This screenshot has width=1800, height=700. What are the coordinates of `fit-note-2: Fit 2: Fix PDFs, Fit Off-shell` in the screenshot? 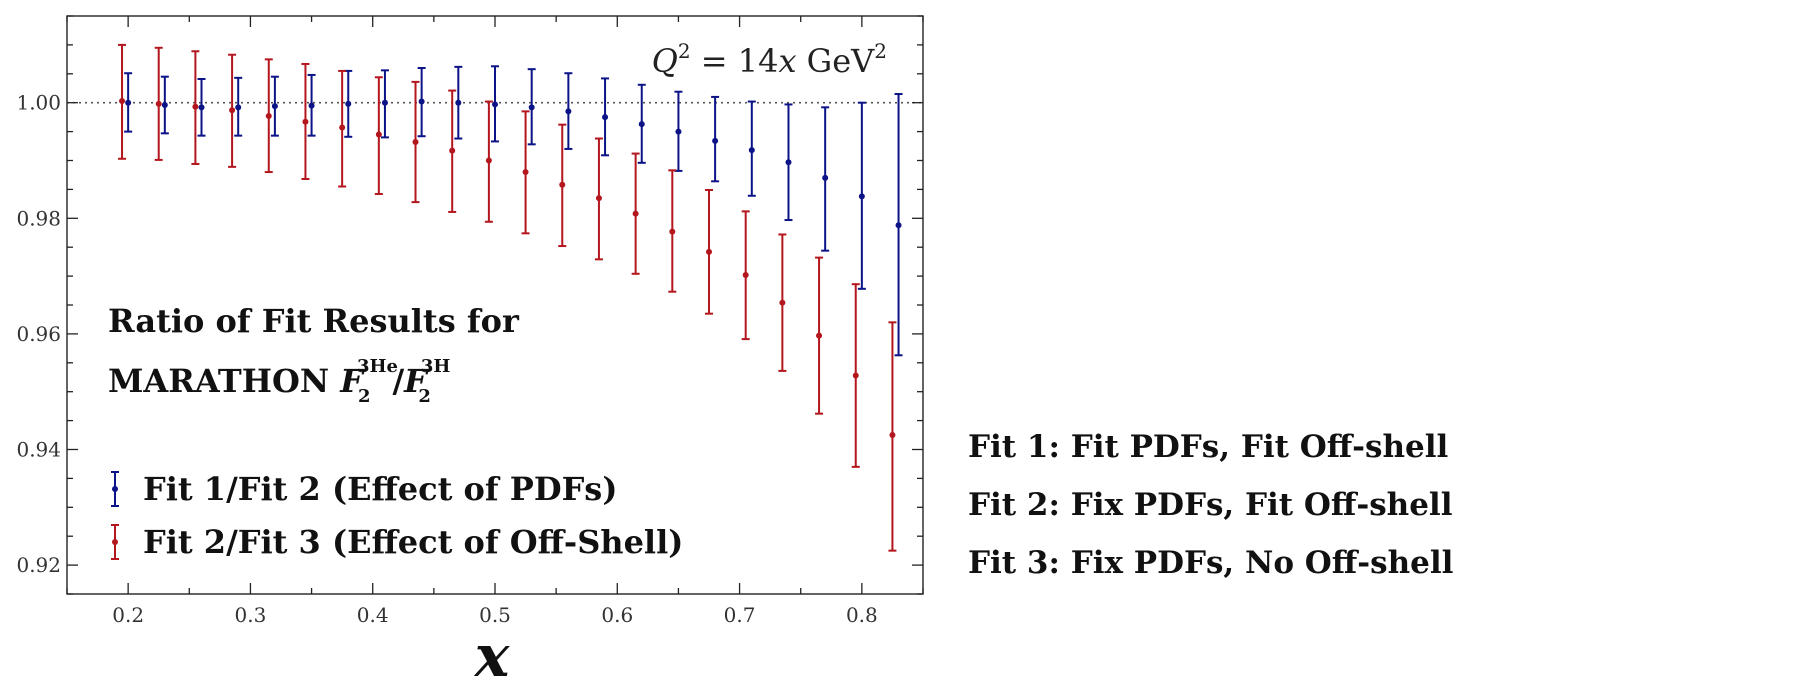 It's located at (1210, 505).